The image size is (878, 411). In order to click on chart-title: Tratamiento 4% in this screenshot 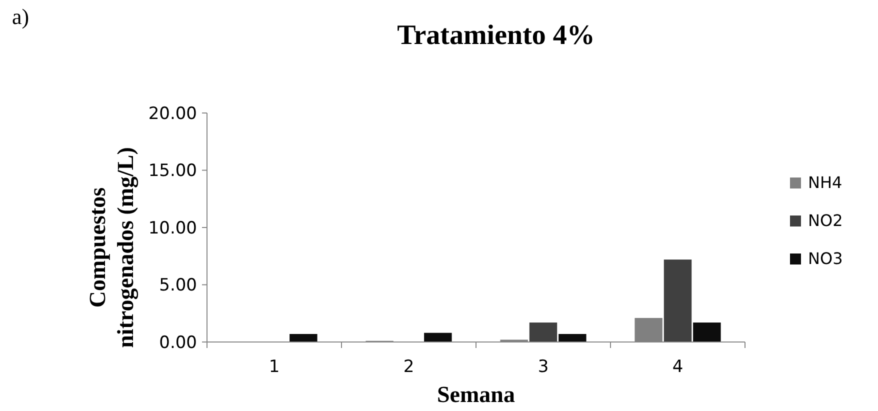, I will do `click(496, 35)`.